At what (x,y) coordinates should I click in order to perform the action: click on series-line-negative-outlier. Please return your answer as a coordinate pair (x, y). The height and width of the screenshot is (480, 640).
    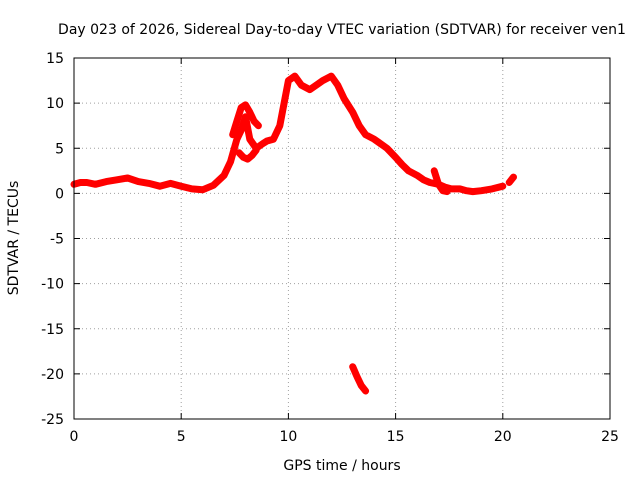
    Looking at the image, I should click on (359, 379).